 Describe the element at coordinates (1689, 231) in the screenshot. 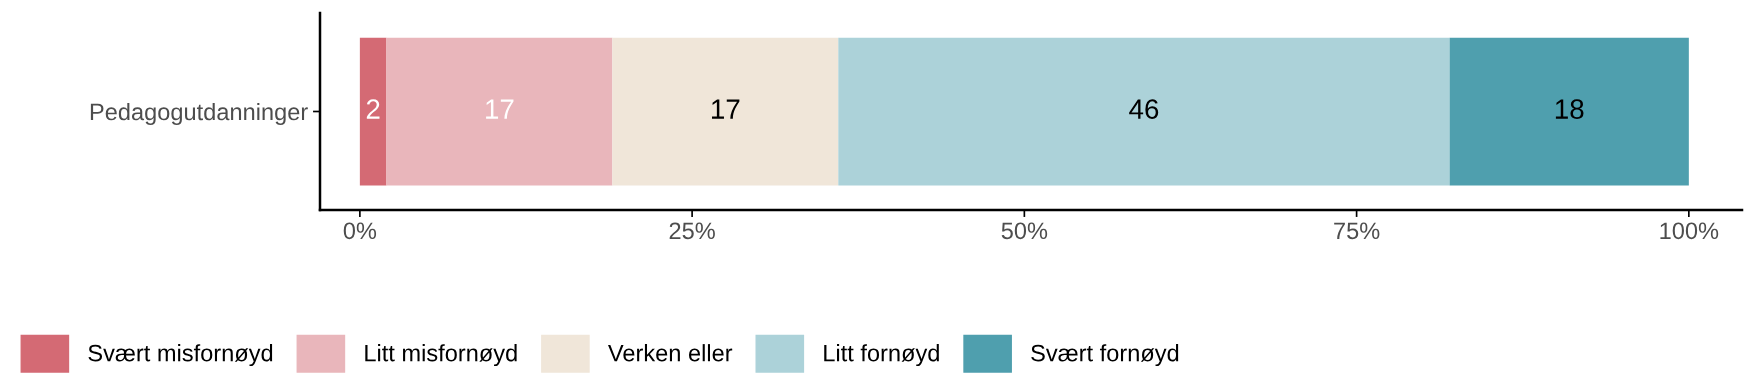

I see `x-tick-label: 100%` at that location.